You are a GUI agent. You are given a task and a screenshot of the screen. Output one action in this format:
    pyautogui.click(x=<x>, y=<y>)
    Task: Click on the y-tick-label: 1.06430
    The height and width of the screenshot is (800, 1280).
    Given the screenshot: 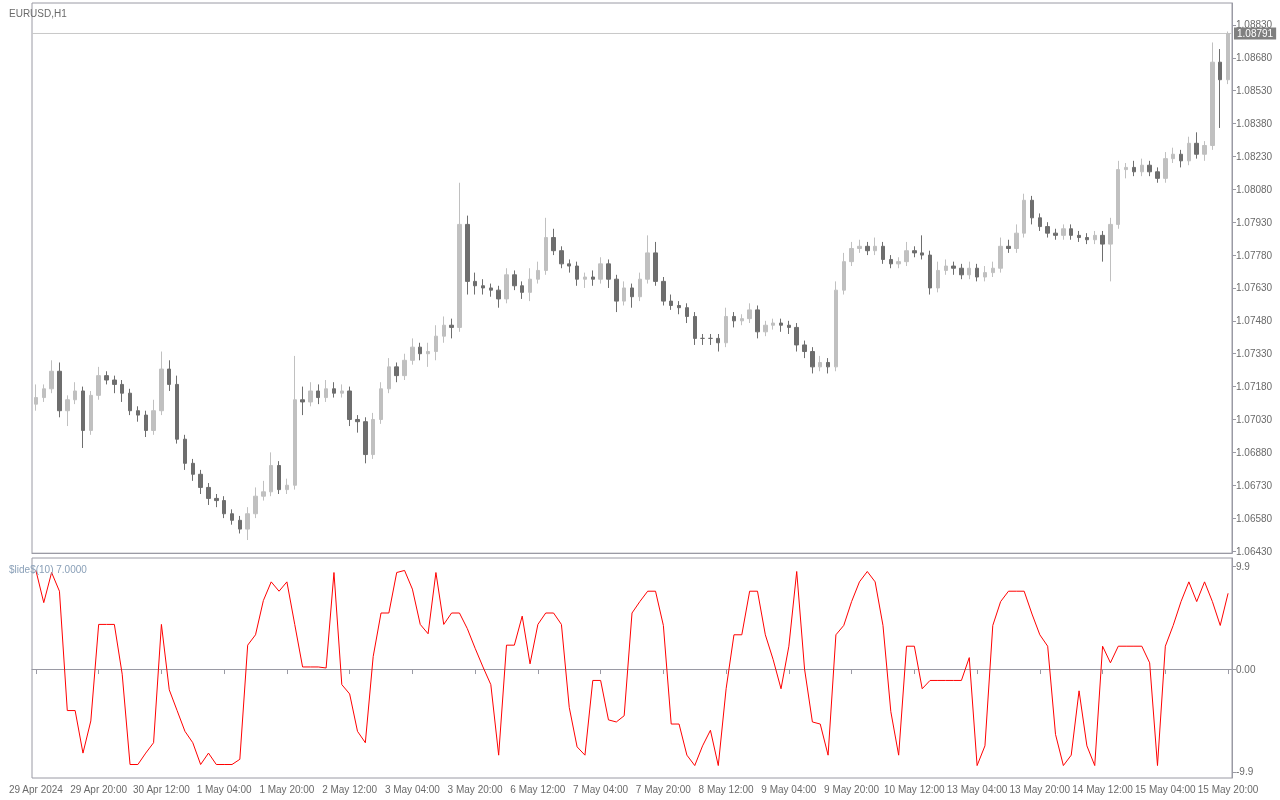 What is the action you would take?
    pyautogui.click(x=1254, y=551)
    